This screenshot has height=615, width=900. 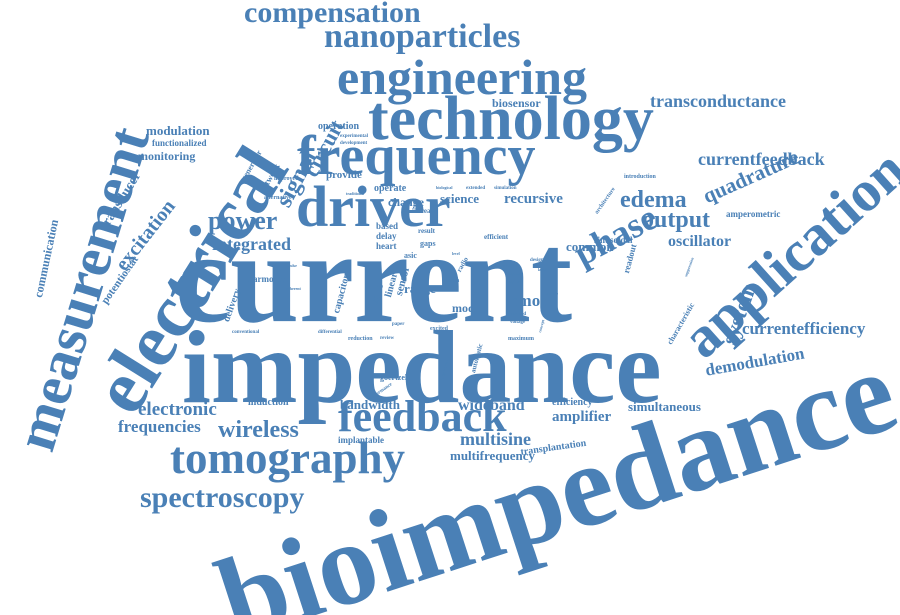 What do you see at coordinates (159, 426) in the screenshot?
I see `word-frequencies: frequencies` at bounding box center [159, 426].